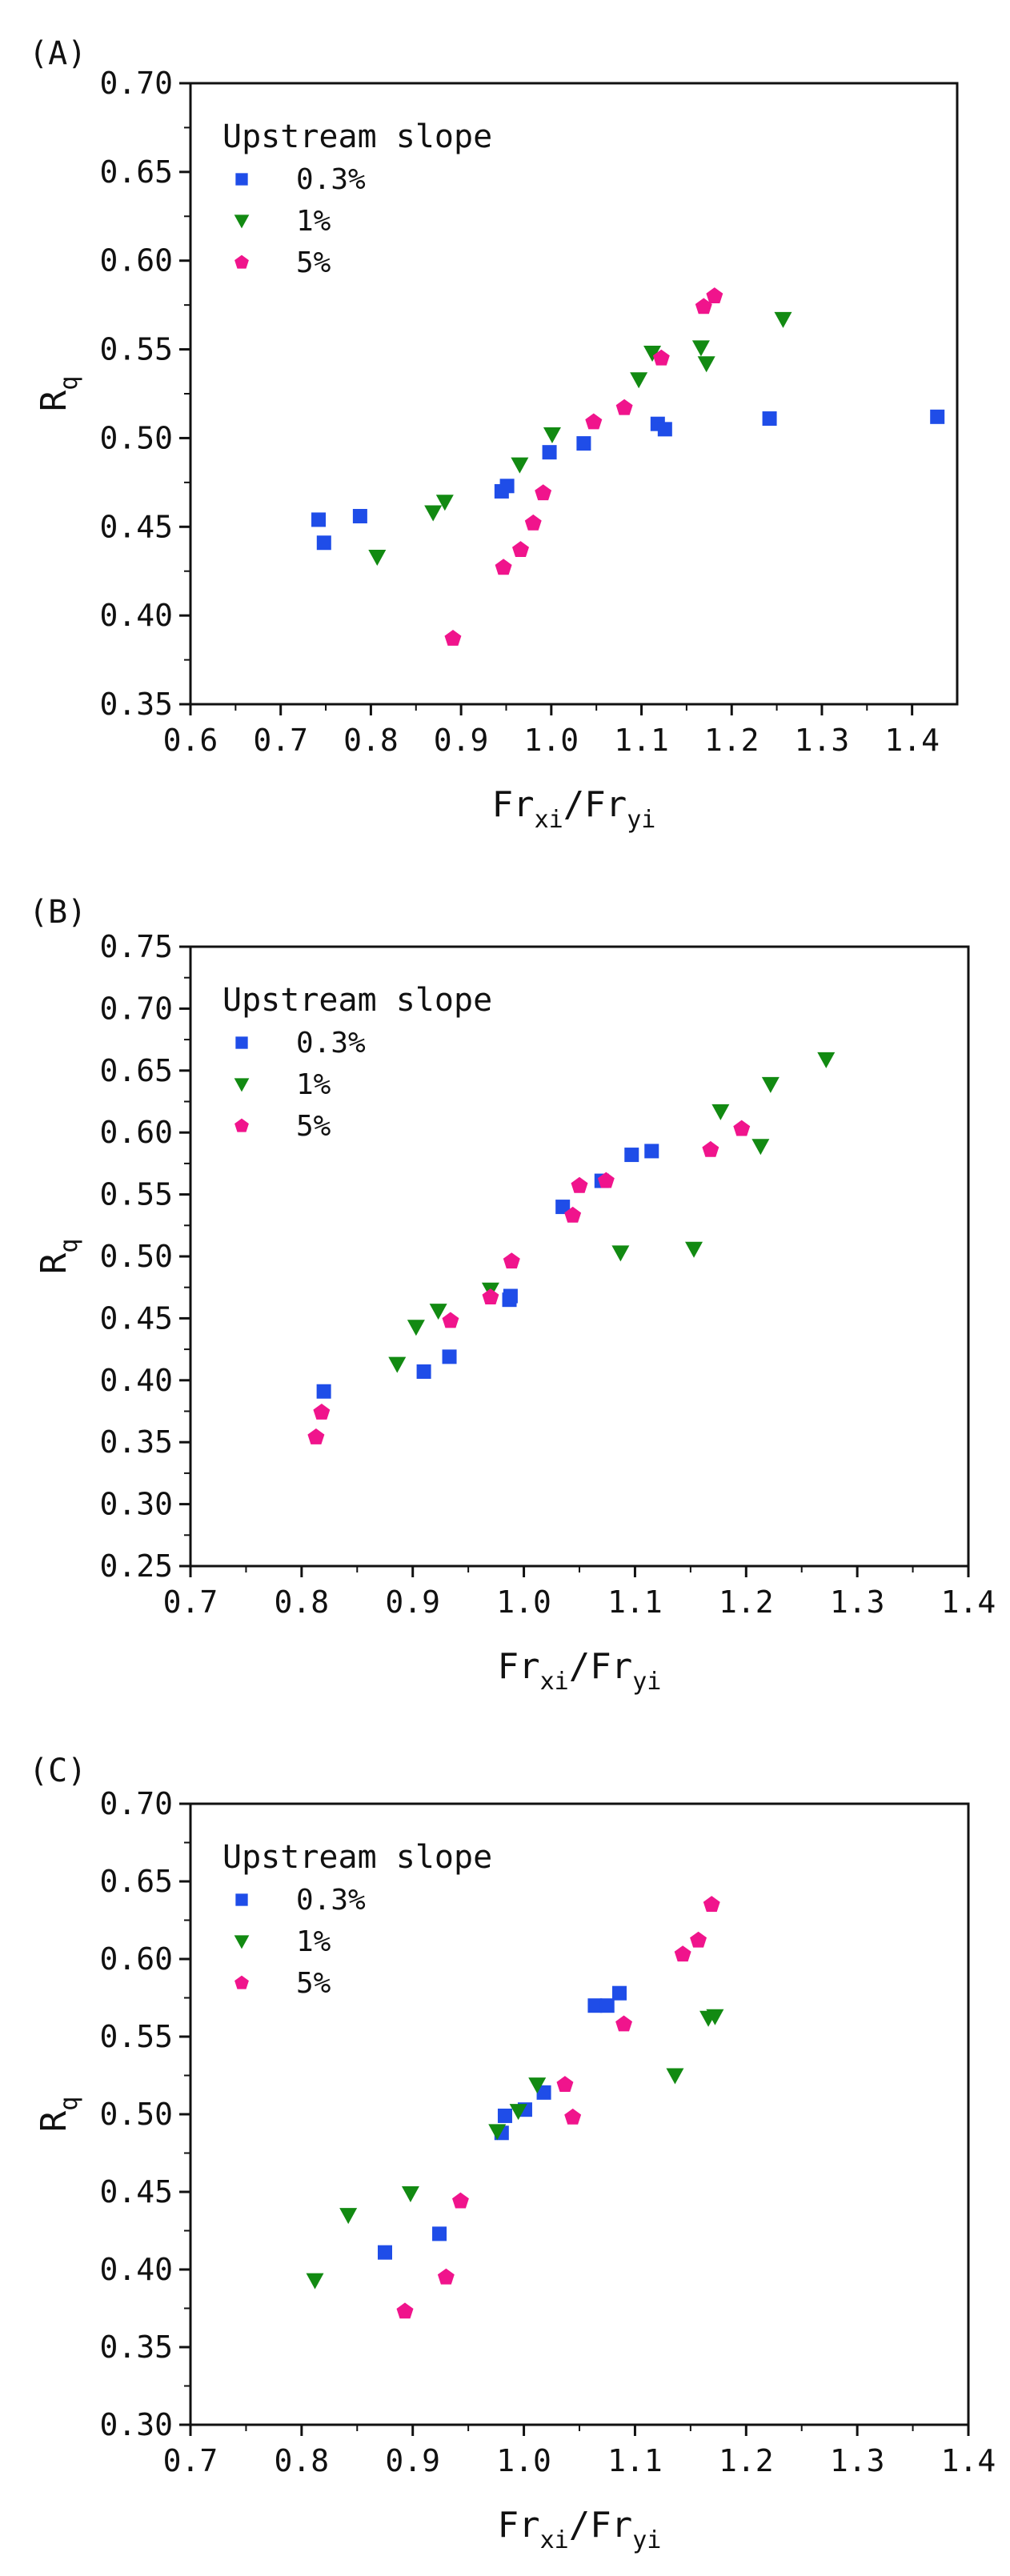  What do you see at coordinates (136, 1380) in the screenshot?
I see `y-tick-label-b: 0.40` at bounding box center [136, 1380].